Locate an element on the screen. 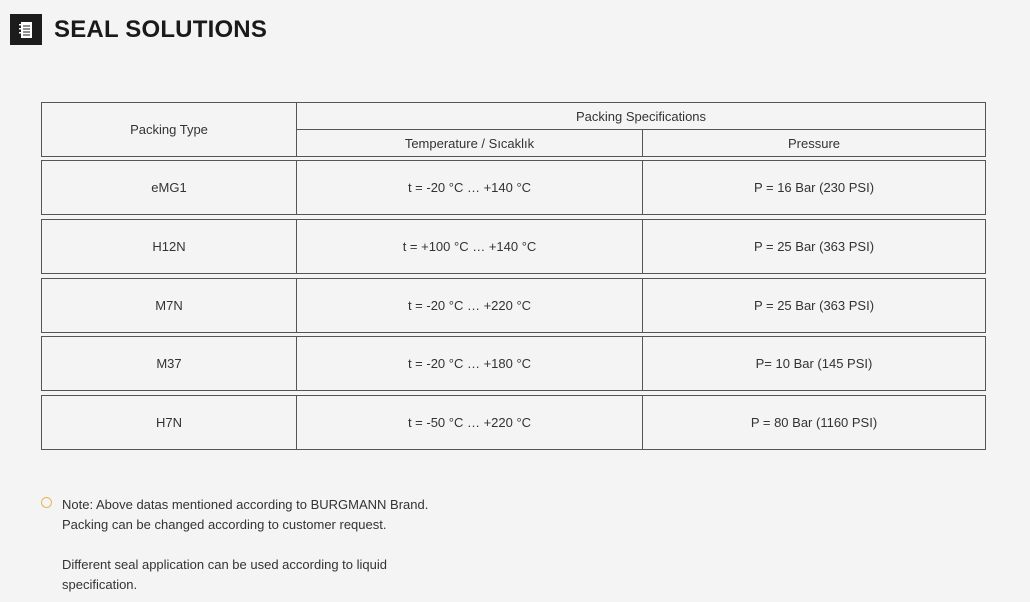 The image size is (1030, 602). notebook-icon is located at coordinates (26, 29).